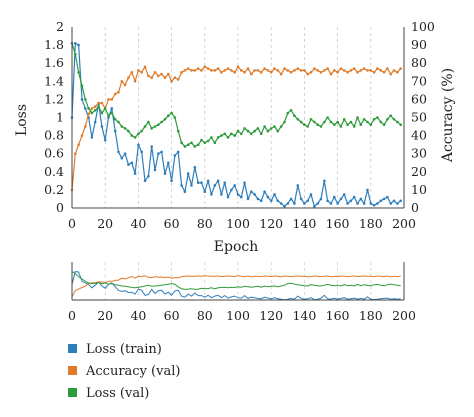 The height and width of the screenshot is (417, 474). I want to click on y-right-tick-label: 20, so click(419, 171).